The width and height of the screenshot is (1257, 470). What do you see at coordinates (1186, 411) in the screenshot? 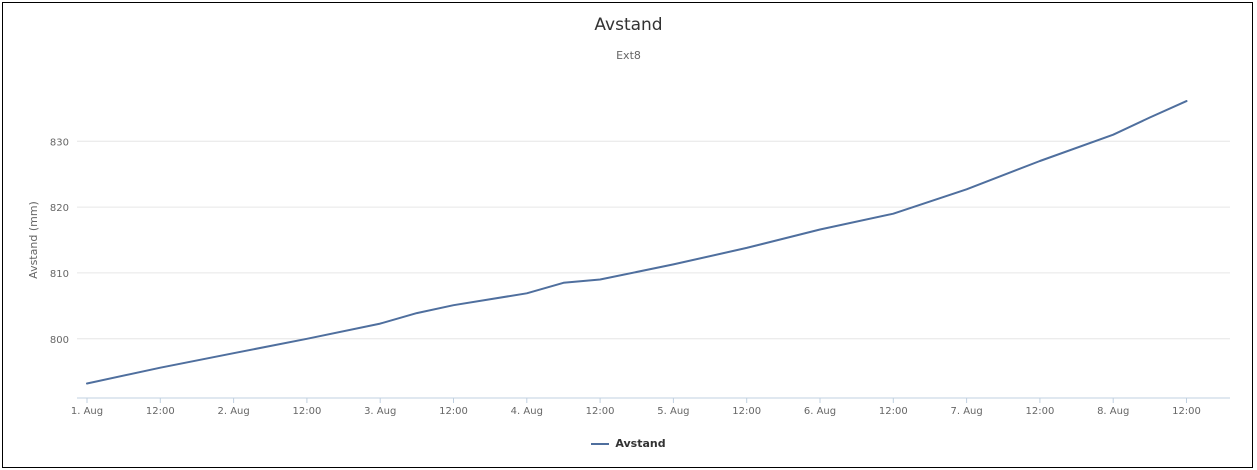
I see `x-tick-label-15: 12:00` at bounding box center [1186, 411].